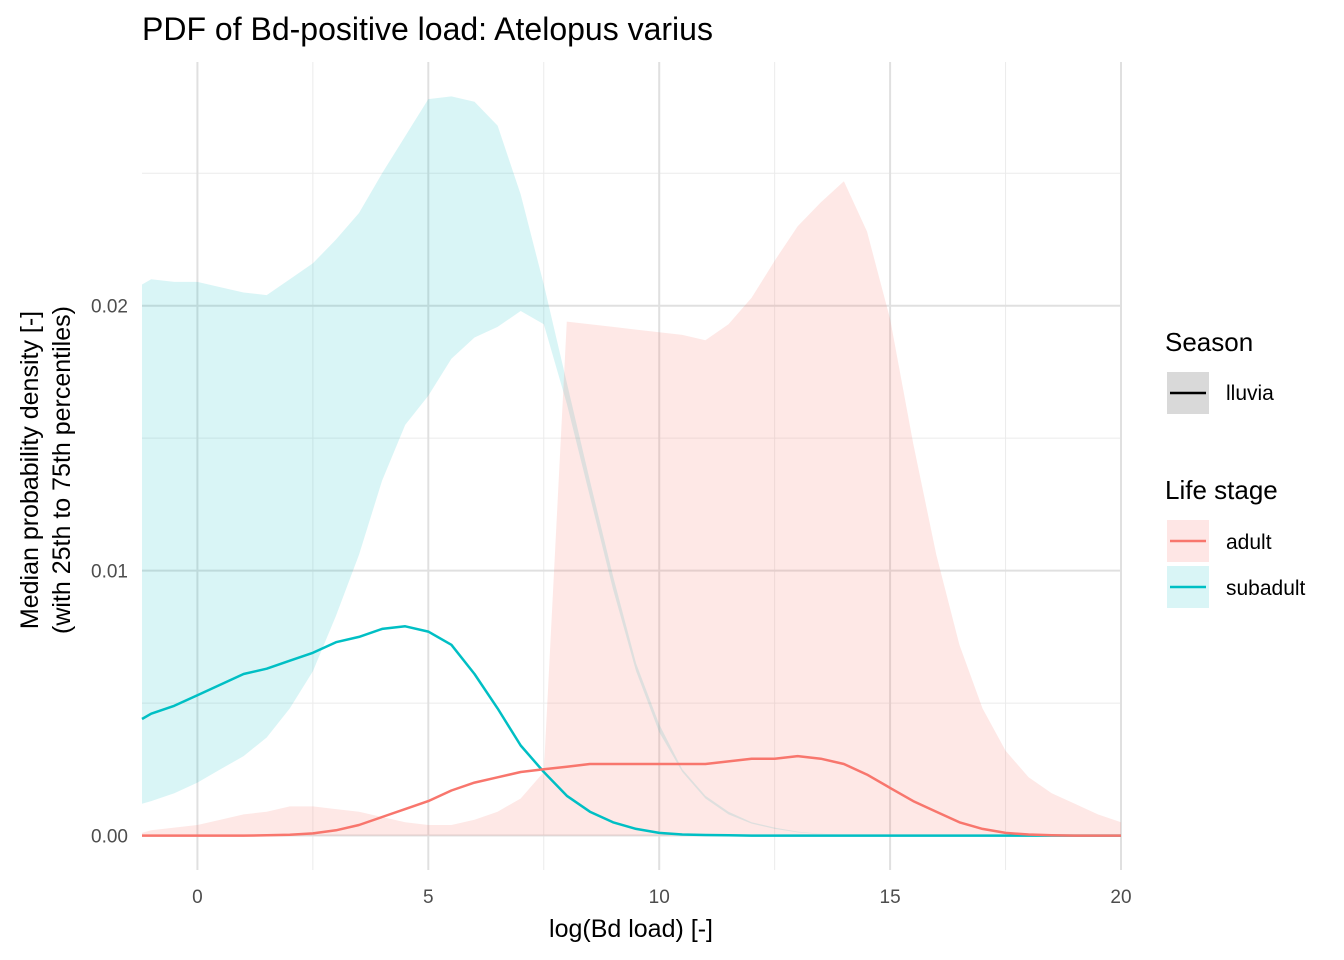  Describe the element at coordinates (1221, 490) in the screenshot. I see `legend-title-life-stage: Life stage` at that location.